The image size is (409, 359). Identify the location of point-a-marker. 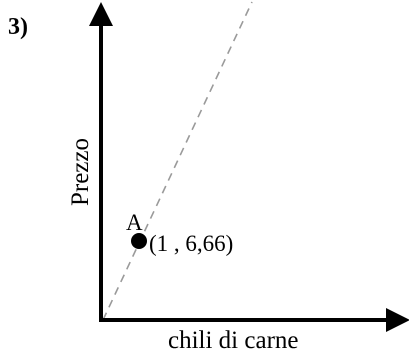
(139, 241).